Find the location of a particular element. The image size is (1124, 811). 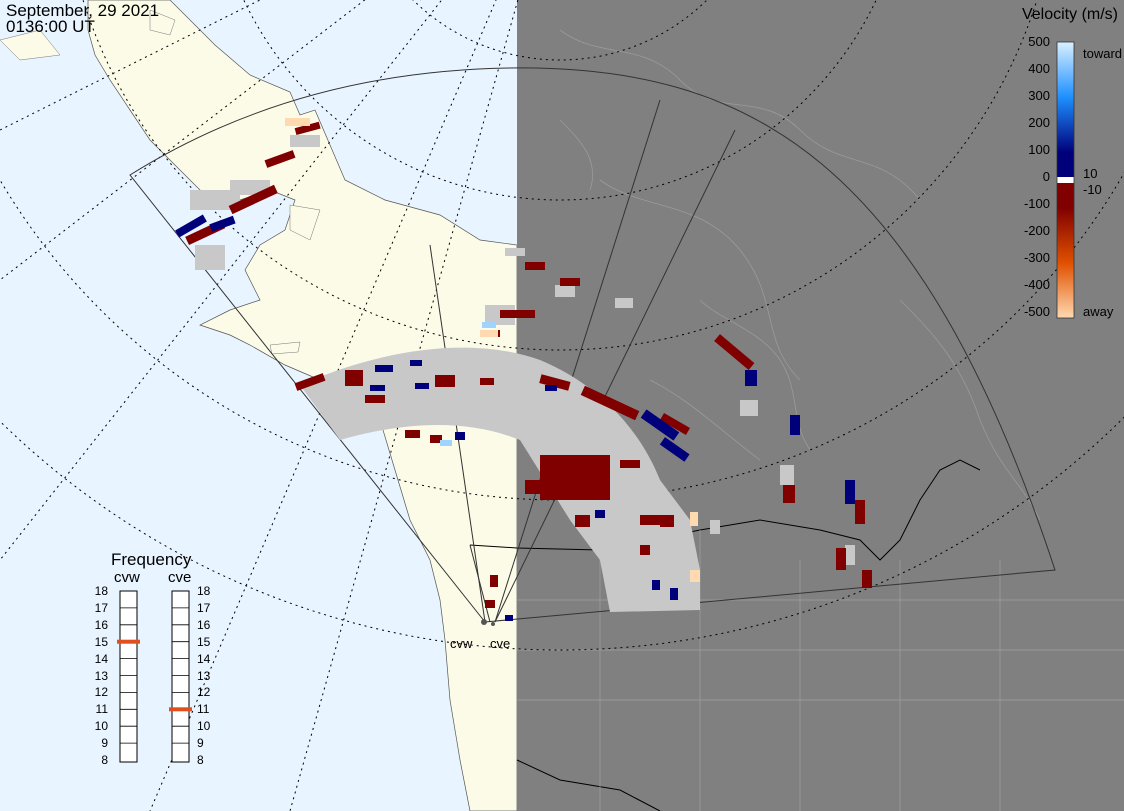

velocity-away-label: away is located at coordinates (1098, 311).